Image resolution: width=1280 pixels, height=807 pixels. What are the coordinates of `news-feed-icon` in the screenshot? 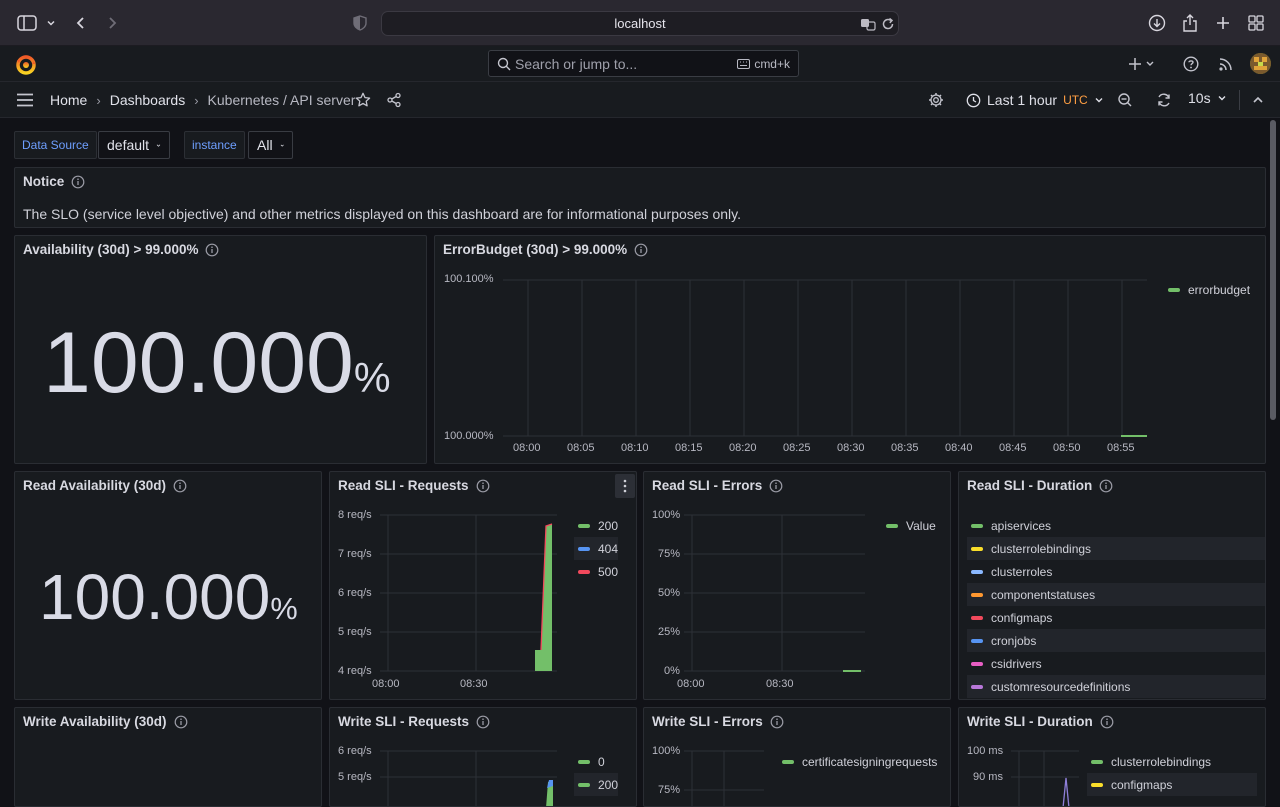 It's located at (1226, 64).